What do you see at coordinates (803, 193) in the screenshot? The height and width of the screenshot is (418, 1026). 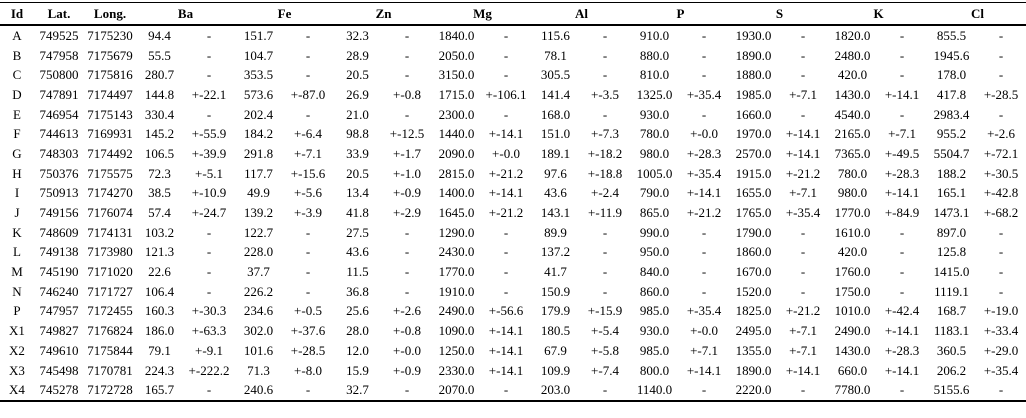 I see `cell-s-error: +-7.1` at bounding box center [803, 193].